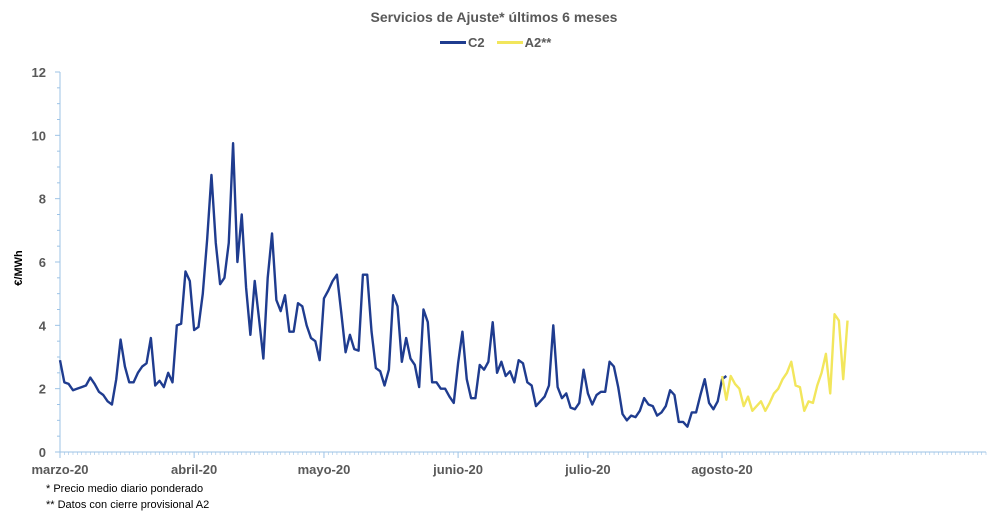 Image resolution: width=988 pixels, height=529 pixels. I want to click on legend-item-c2: C2, so click(462, 42).